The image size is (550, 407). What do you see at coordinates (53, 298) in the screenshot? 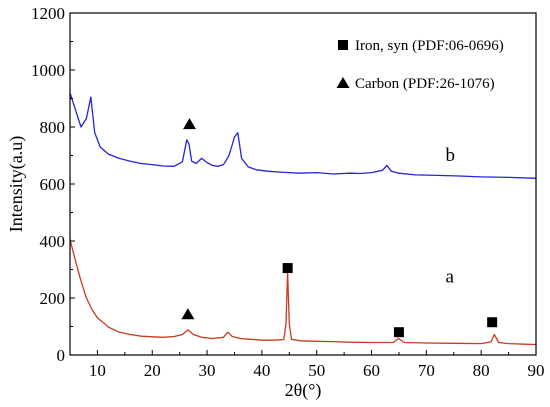
I see `y-tick-label: 200` at bounding box center [53, 298].